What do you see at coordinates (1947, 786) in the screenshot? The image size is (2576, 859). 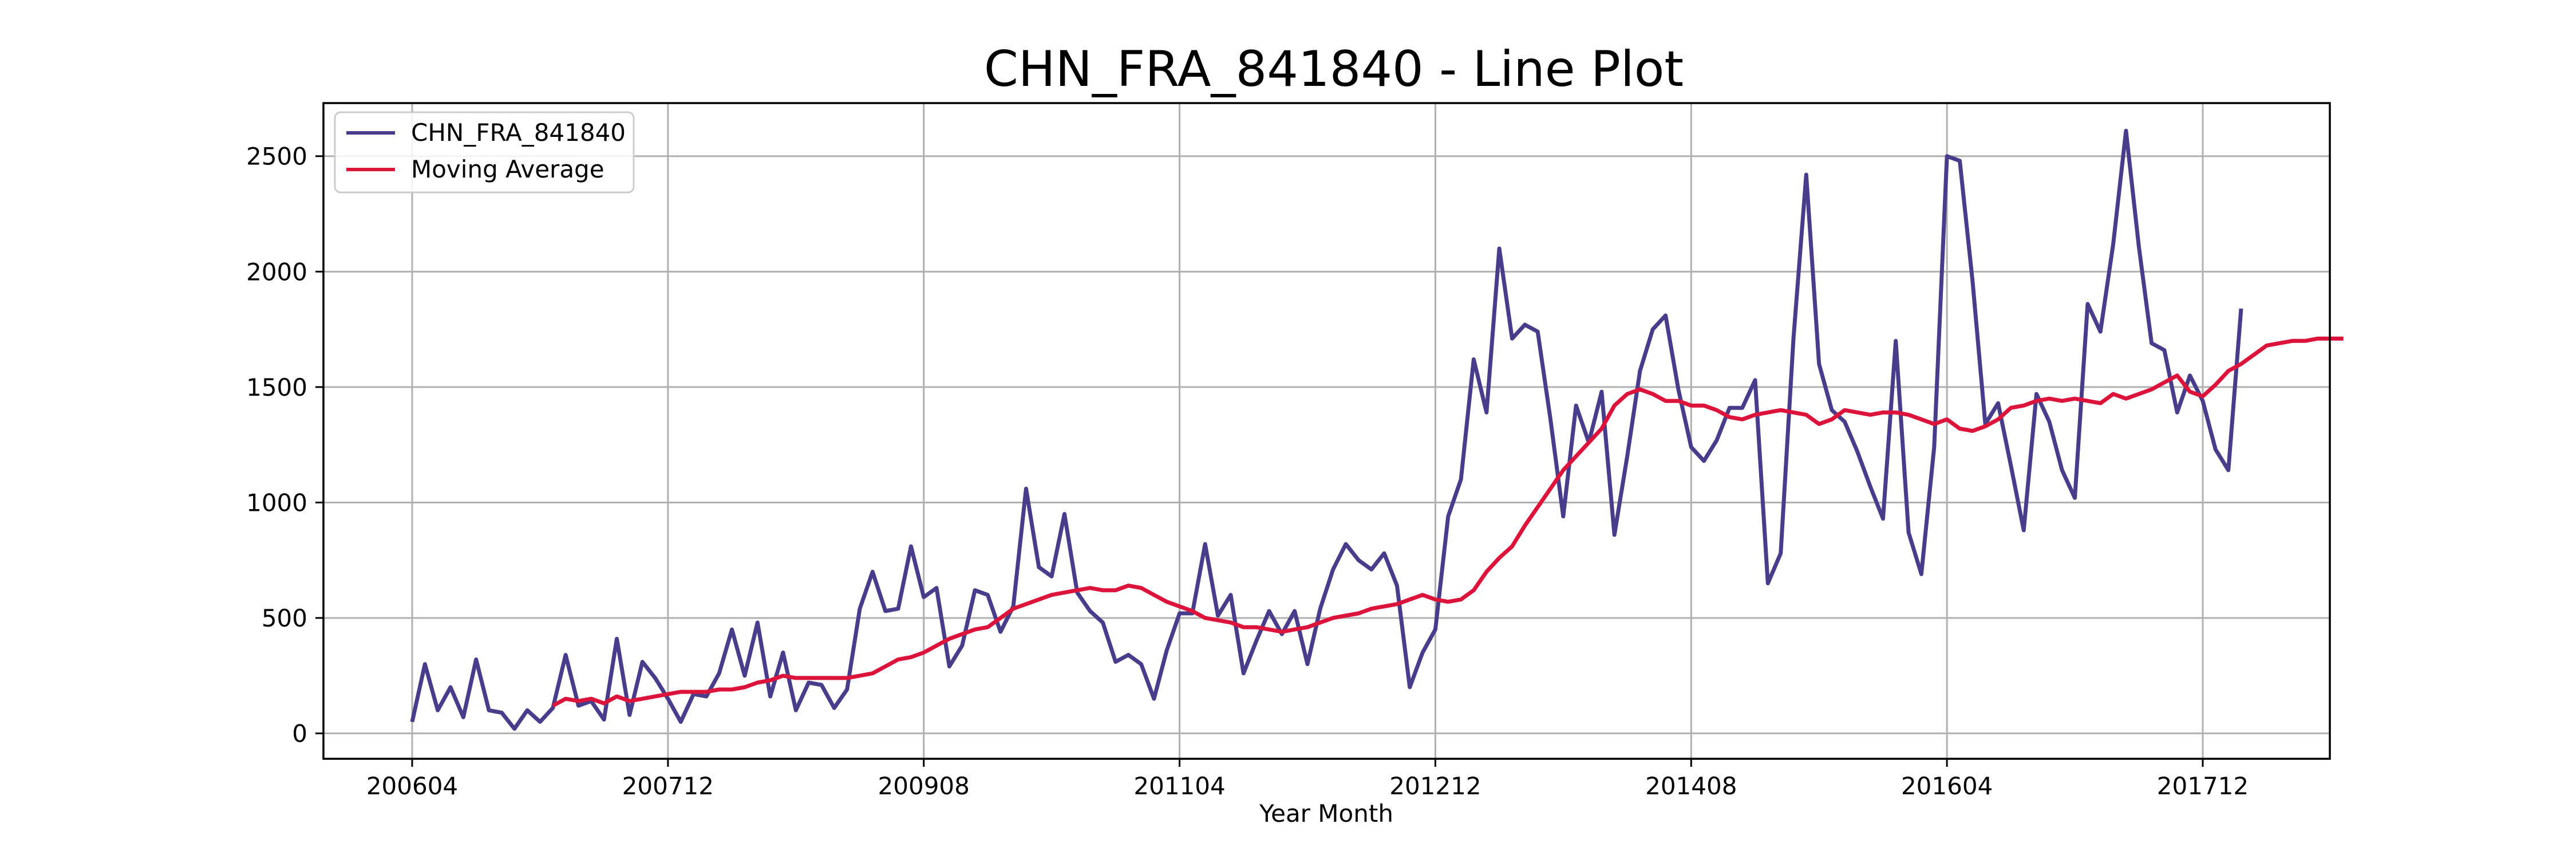 I see `x-tick-label: 201604` at bounding box center [1947, 786].